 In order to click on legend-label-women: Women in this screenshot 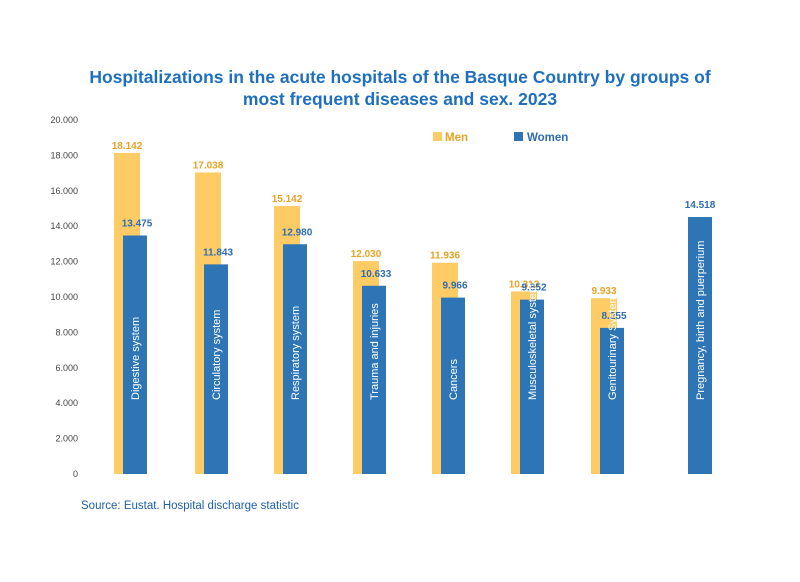, I will do `click(547, 138)`.